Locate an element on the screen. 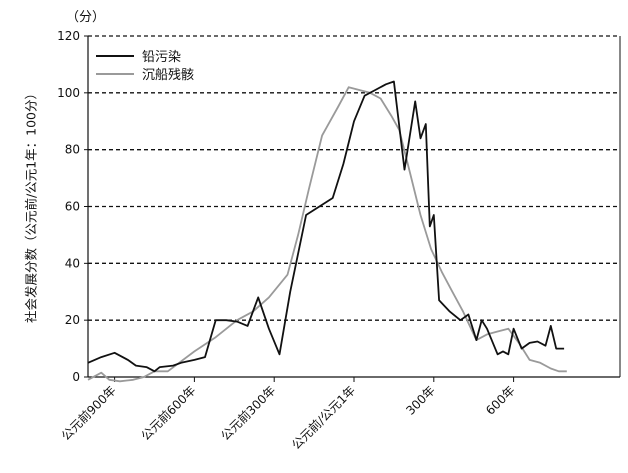 The image size is (628, 473). y-tick-label-0: 0 is located at coordinates (76, 377).